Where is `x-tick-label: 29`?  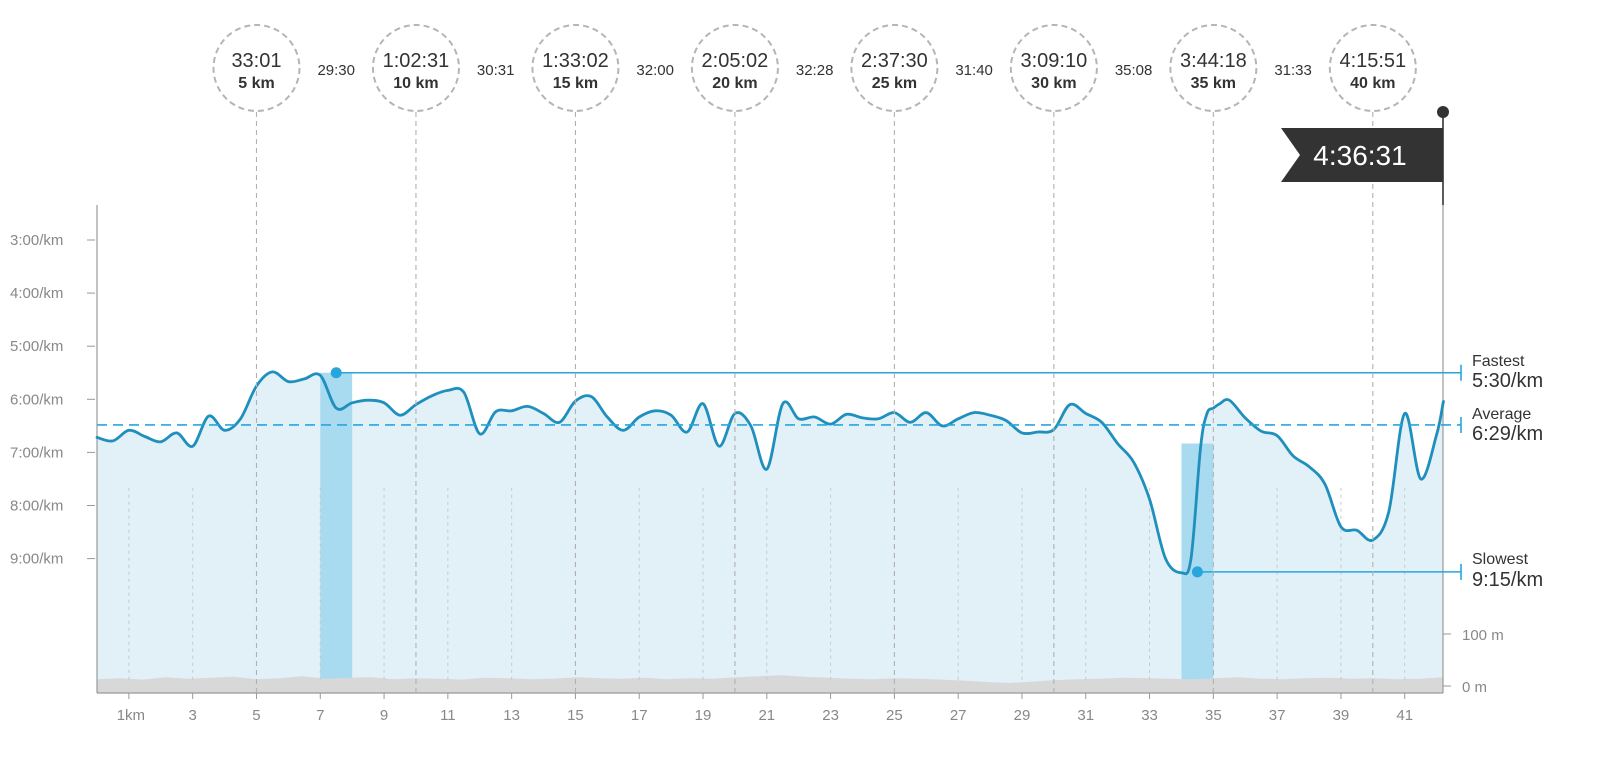
x-tick-label: 29 is located at coordinates (1022, 715).